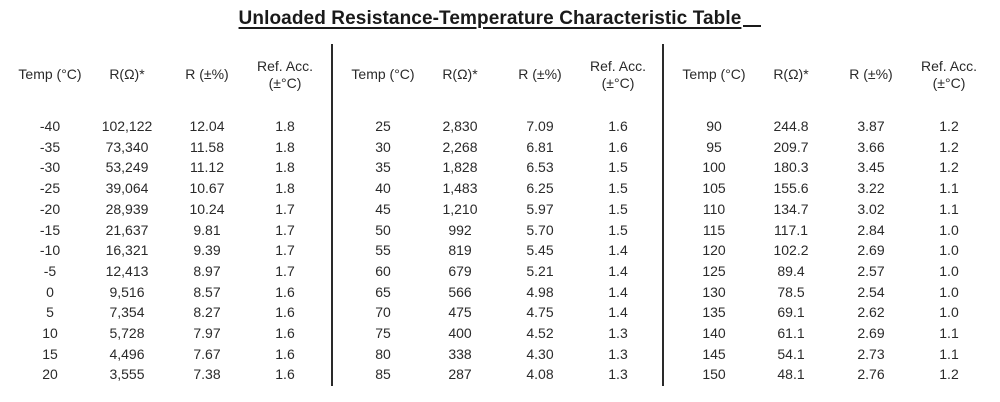 Image resolution: width=1000 pixels, height=402 pixels. I want to click on cell-tolerance: 8.27, so click(207, 312).